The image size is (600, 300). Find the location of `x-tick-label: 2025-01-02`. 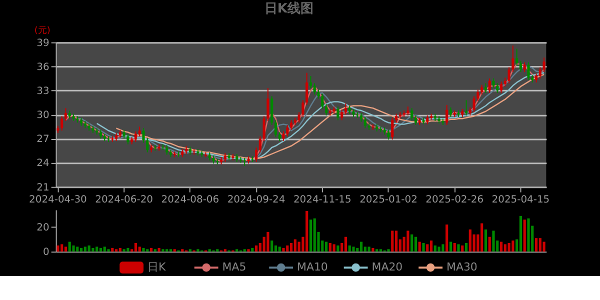

x-tick-label: 2025-01-02 is located at coordinates (389, 200).